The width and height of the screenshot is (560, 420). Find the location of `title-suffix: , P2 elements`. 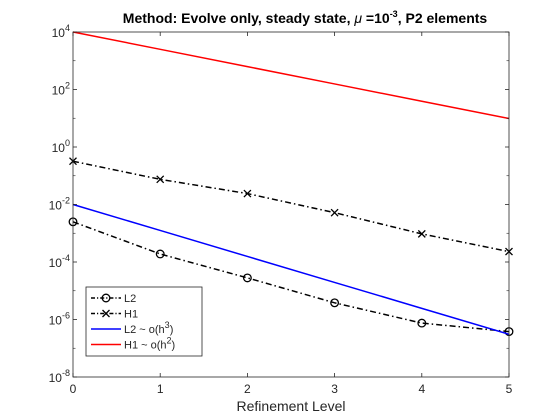

title-suffix: , P2 elements is located at coordinates (443, 18).